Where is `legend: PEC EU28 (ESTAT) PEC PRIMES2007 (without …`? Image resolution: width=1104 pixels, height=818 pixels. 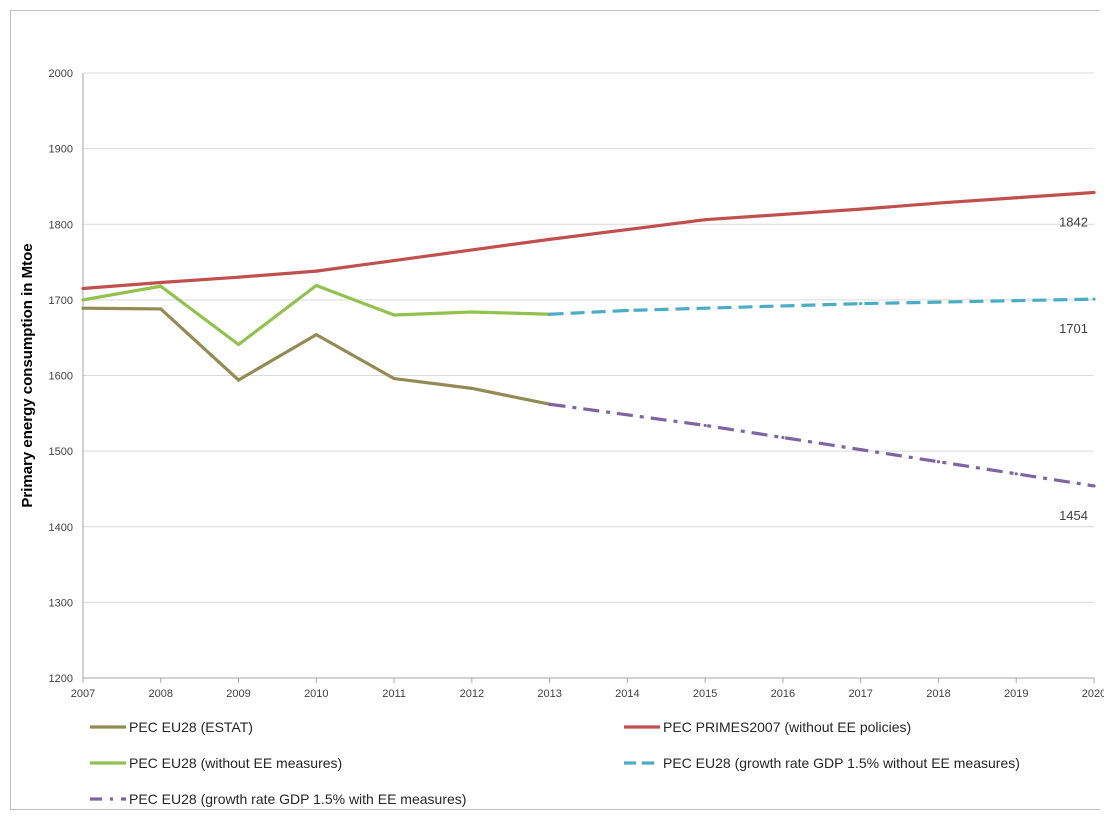
legend: PEC EU28 (ESTAT) PEC PRIMES2007 (without … is located at coordinates (555, 763).